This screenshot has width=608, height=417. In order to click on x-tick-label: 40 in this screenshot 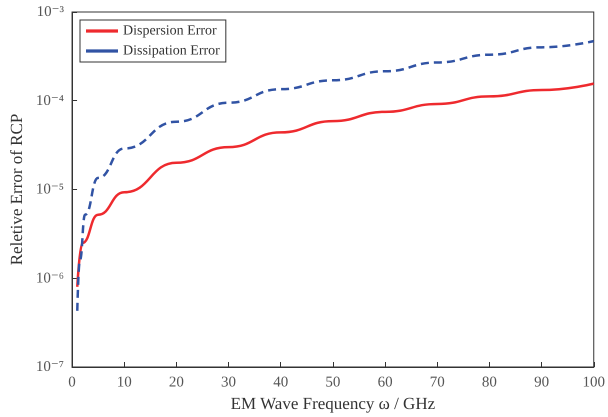, I will do `click(280, 382)`.